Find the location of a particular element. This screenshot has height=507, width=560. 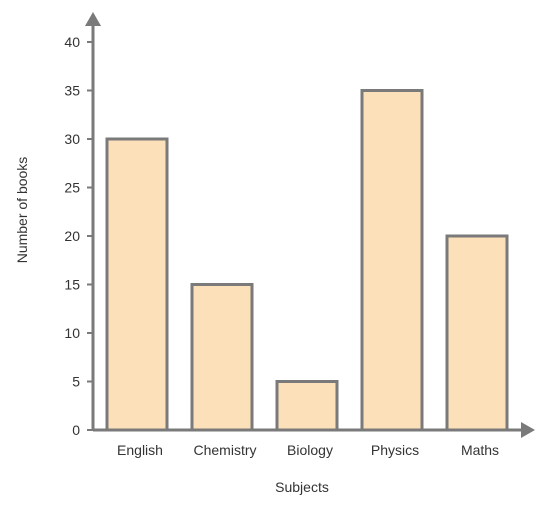

y-tick-label: 15 is located at coordinates (72, 285).